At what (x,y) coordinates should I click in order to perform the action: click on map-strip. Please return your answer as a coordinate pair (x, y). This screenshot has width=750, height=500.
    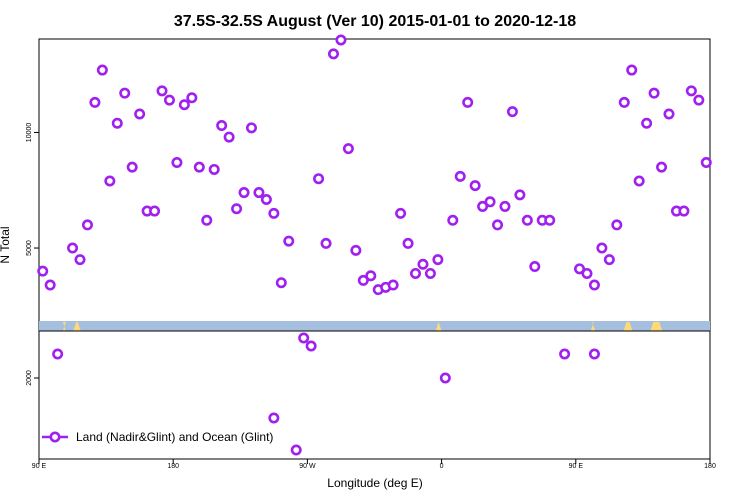
    Looking at the image, I should click on (374, 326).